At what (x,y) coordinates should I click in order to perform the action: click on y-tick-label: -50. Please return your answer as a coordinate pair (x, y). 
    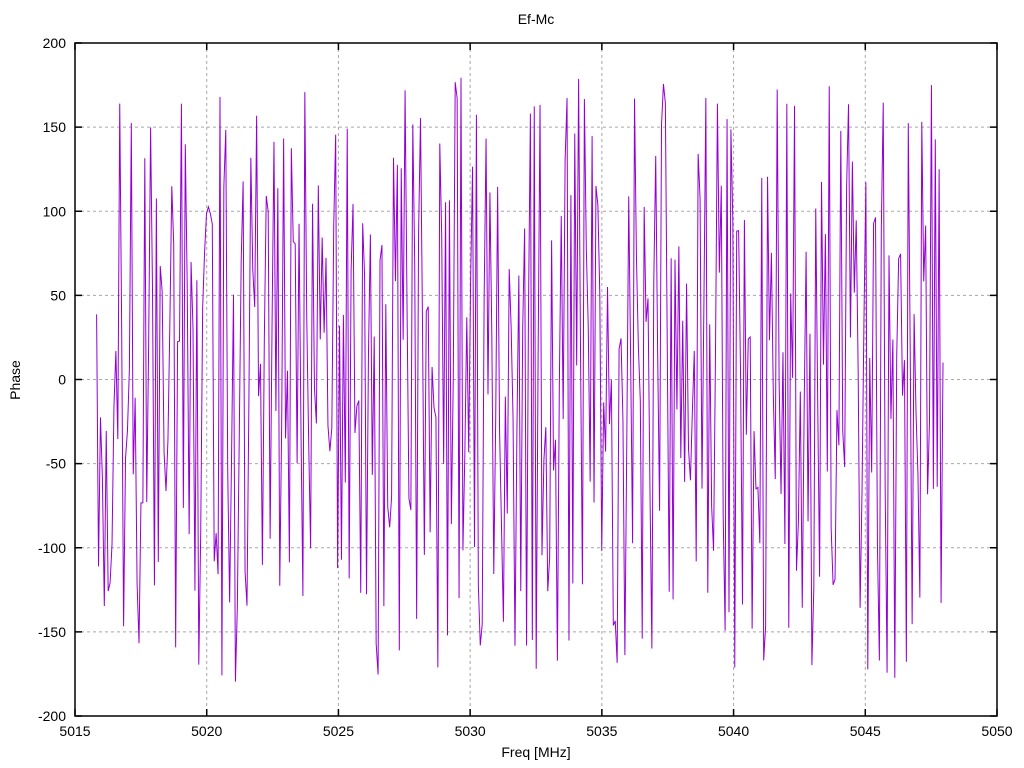
    Looking at the image, I should click on (56, 464).